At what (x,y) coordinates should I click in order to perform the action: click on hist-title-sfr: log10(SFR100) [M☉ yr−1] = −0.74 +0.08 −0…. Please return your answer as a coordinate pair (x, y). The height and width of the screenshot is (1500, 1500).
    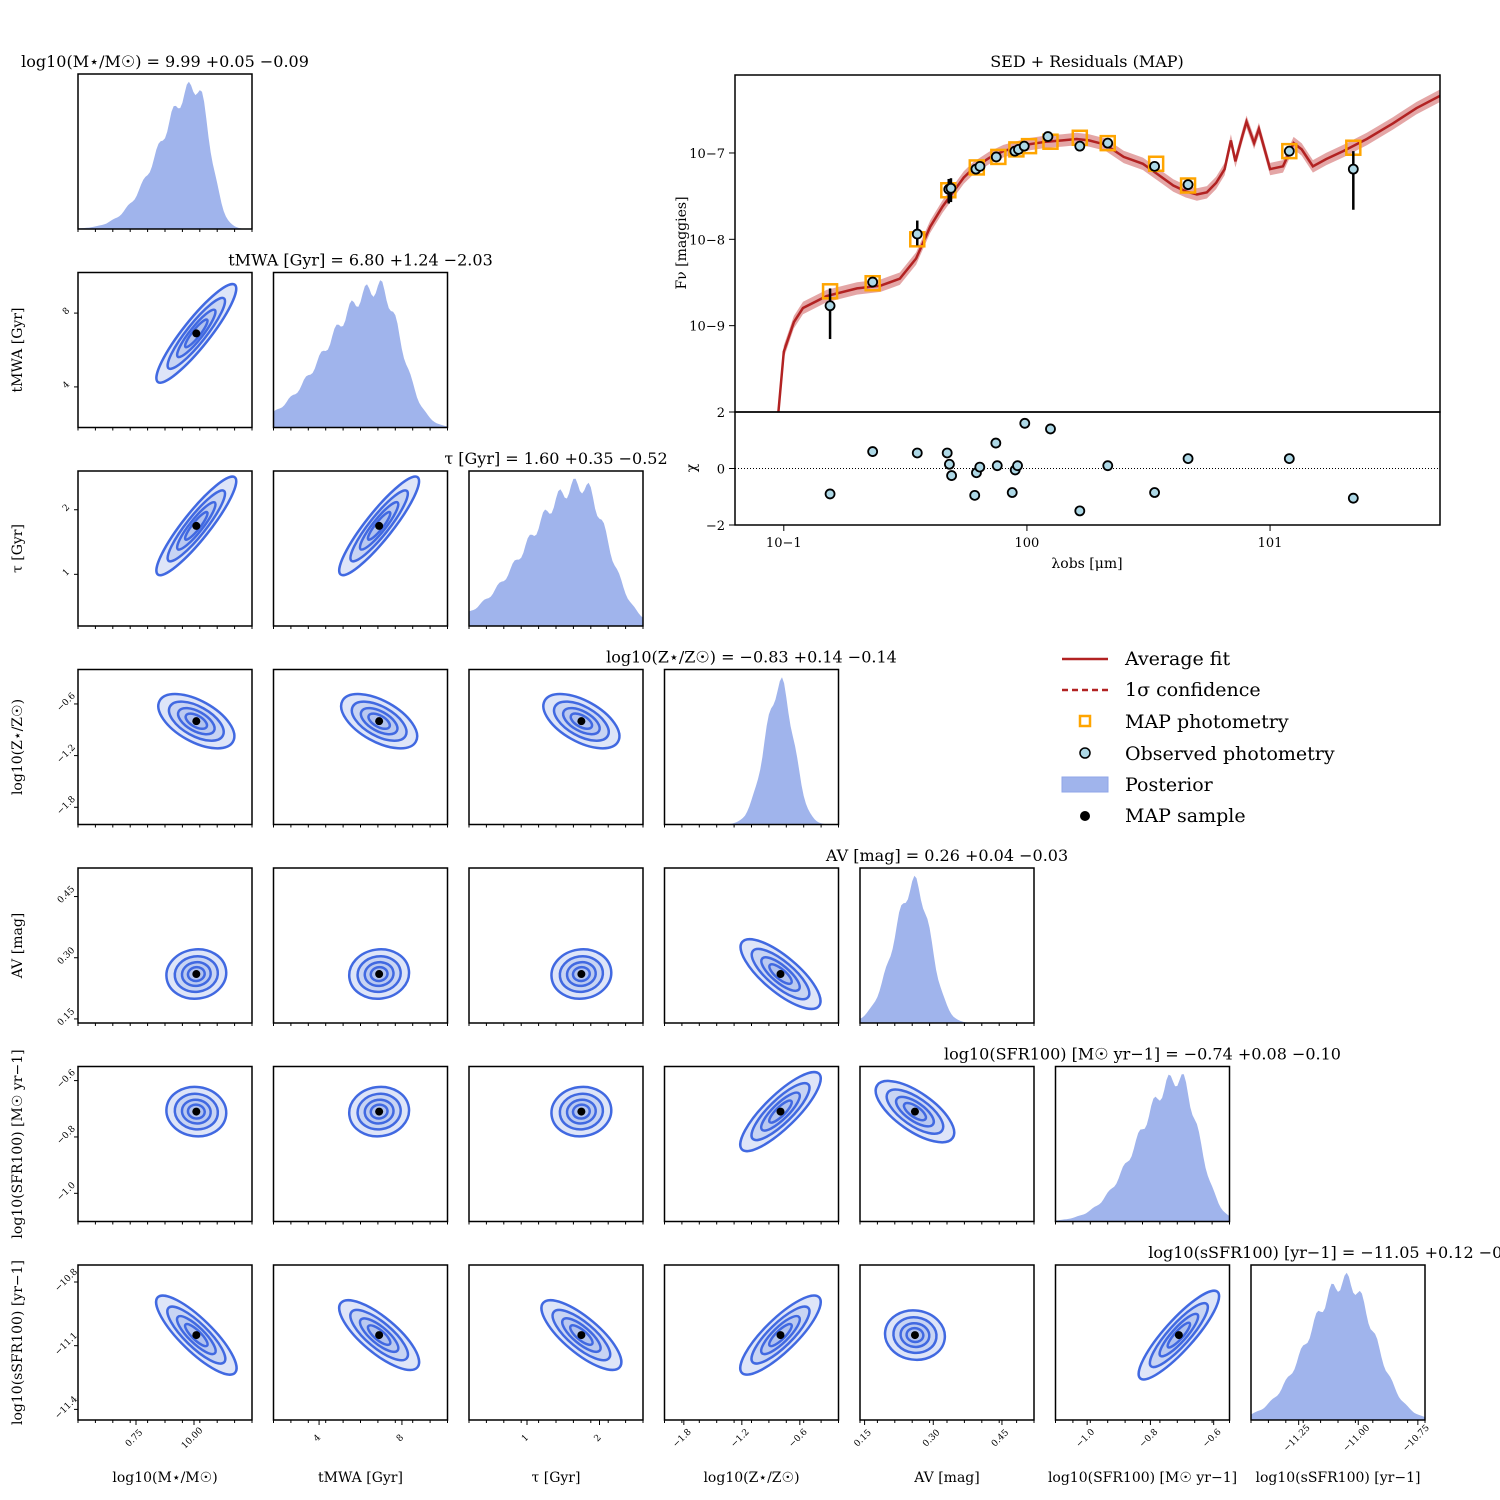
    Looking at the image, I should click on (1142, 1054).